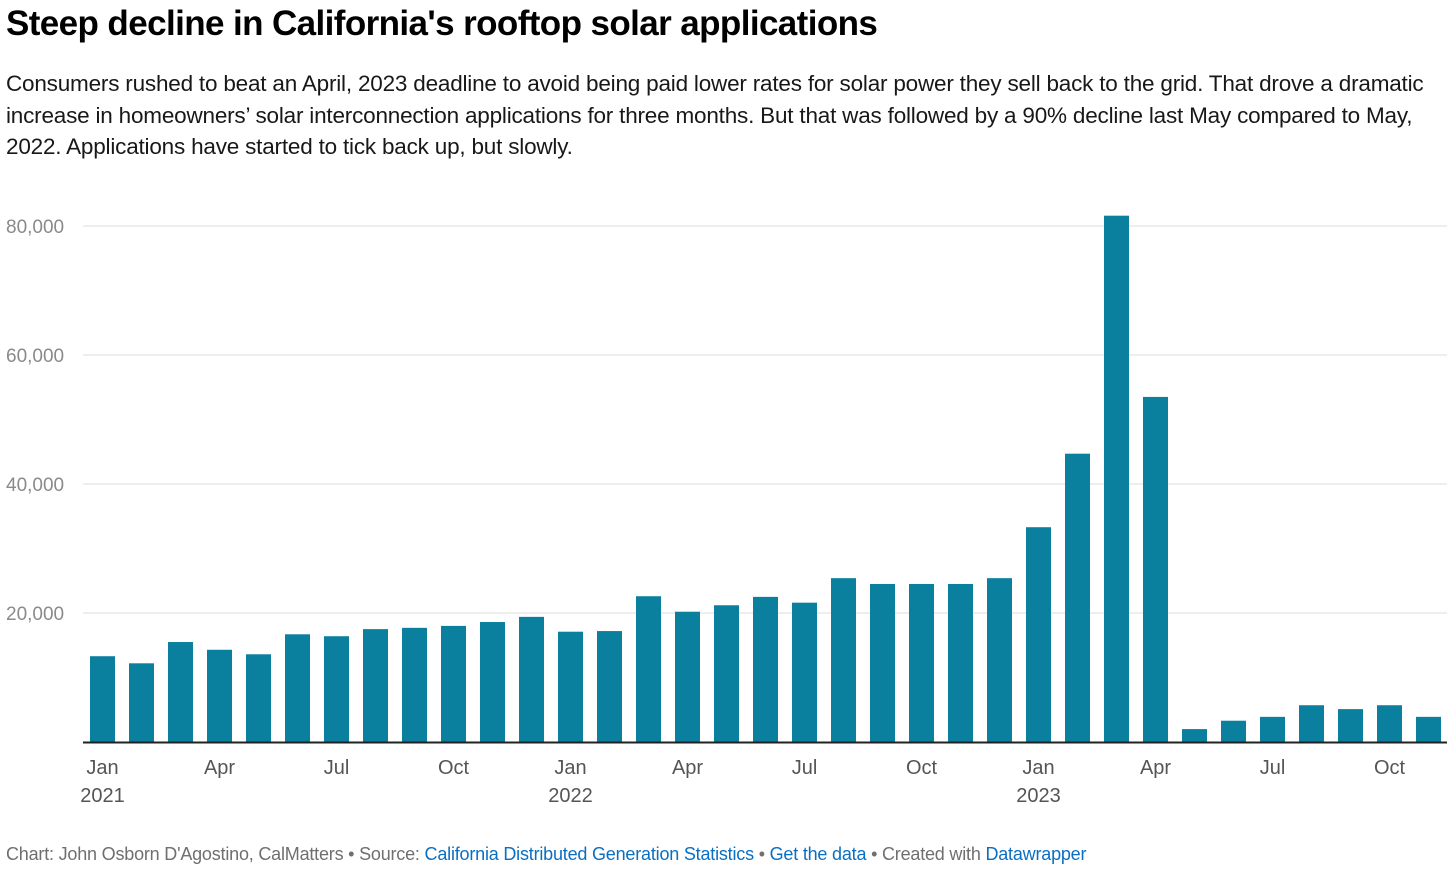  I want to click on get-data-link: Get the data, so click(818, 854).